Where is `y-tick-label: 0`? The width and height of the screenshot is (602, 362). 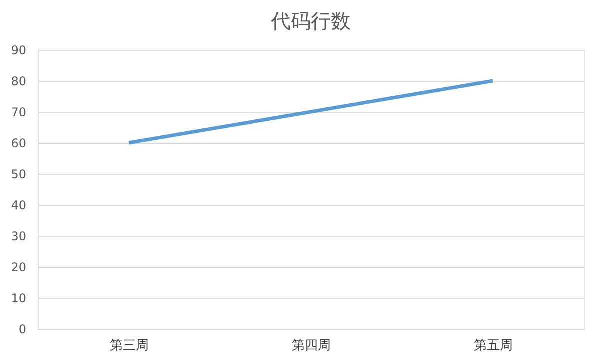
y-tick-label: 0 is located at coordinates (22, 329).